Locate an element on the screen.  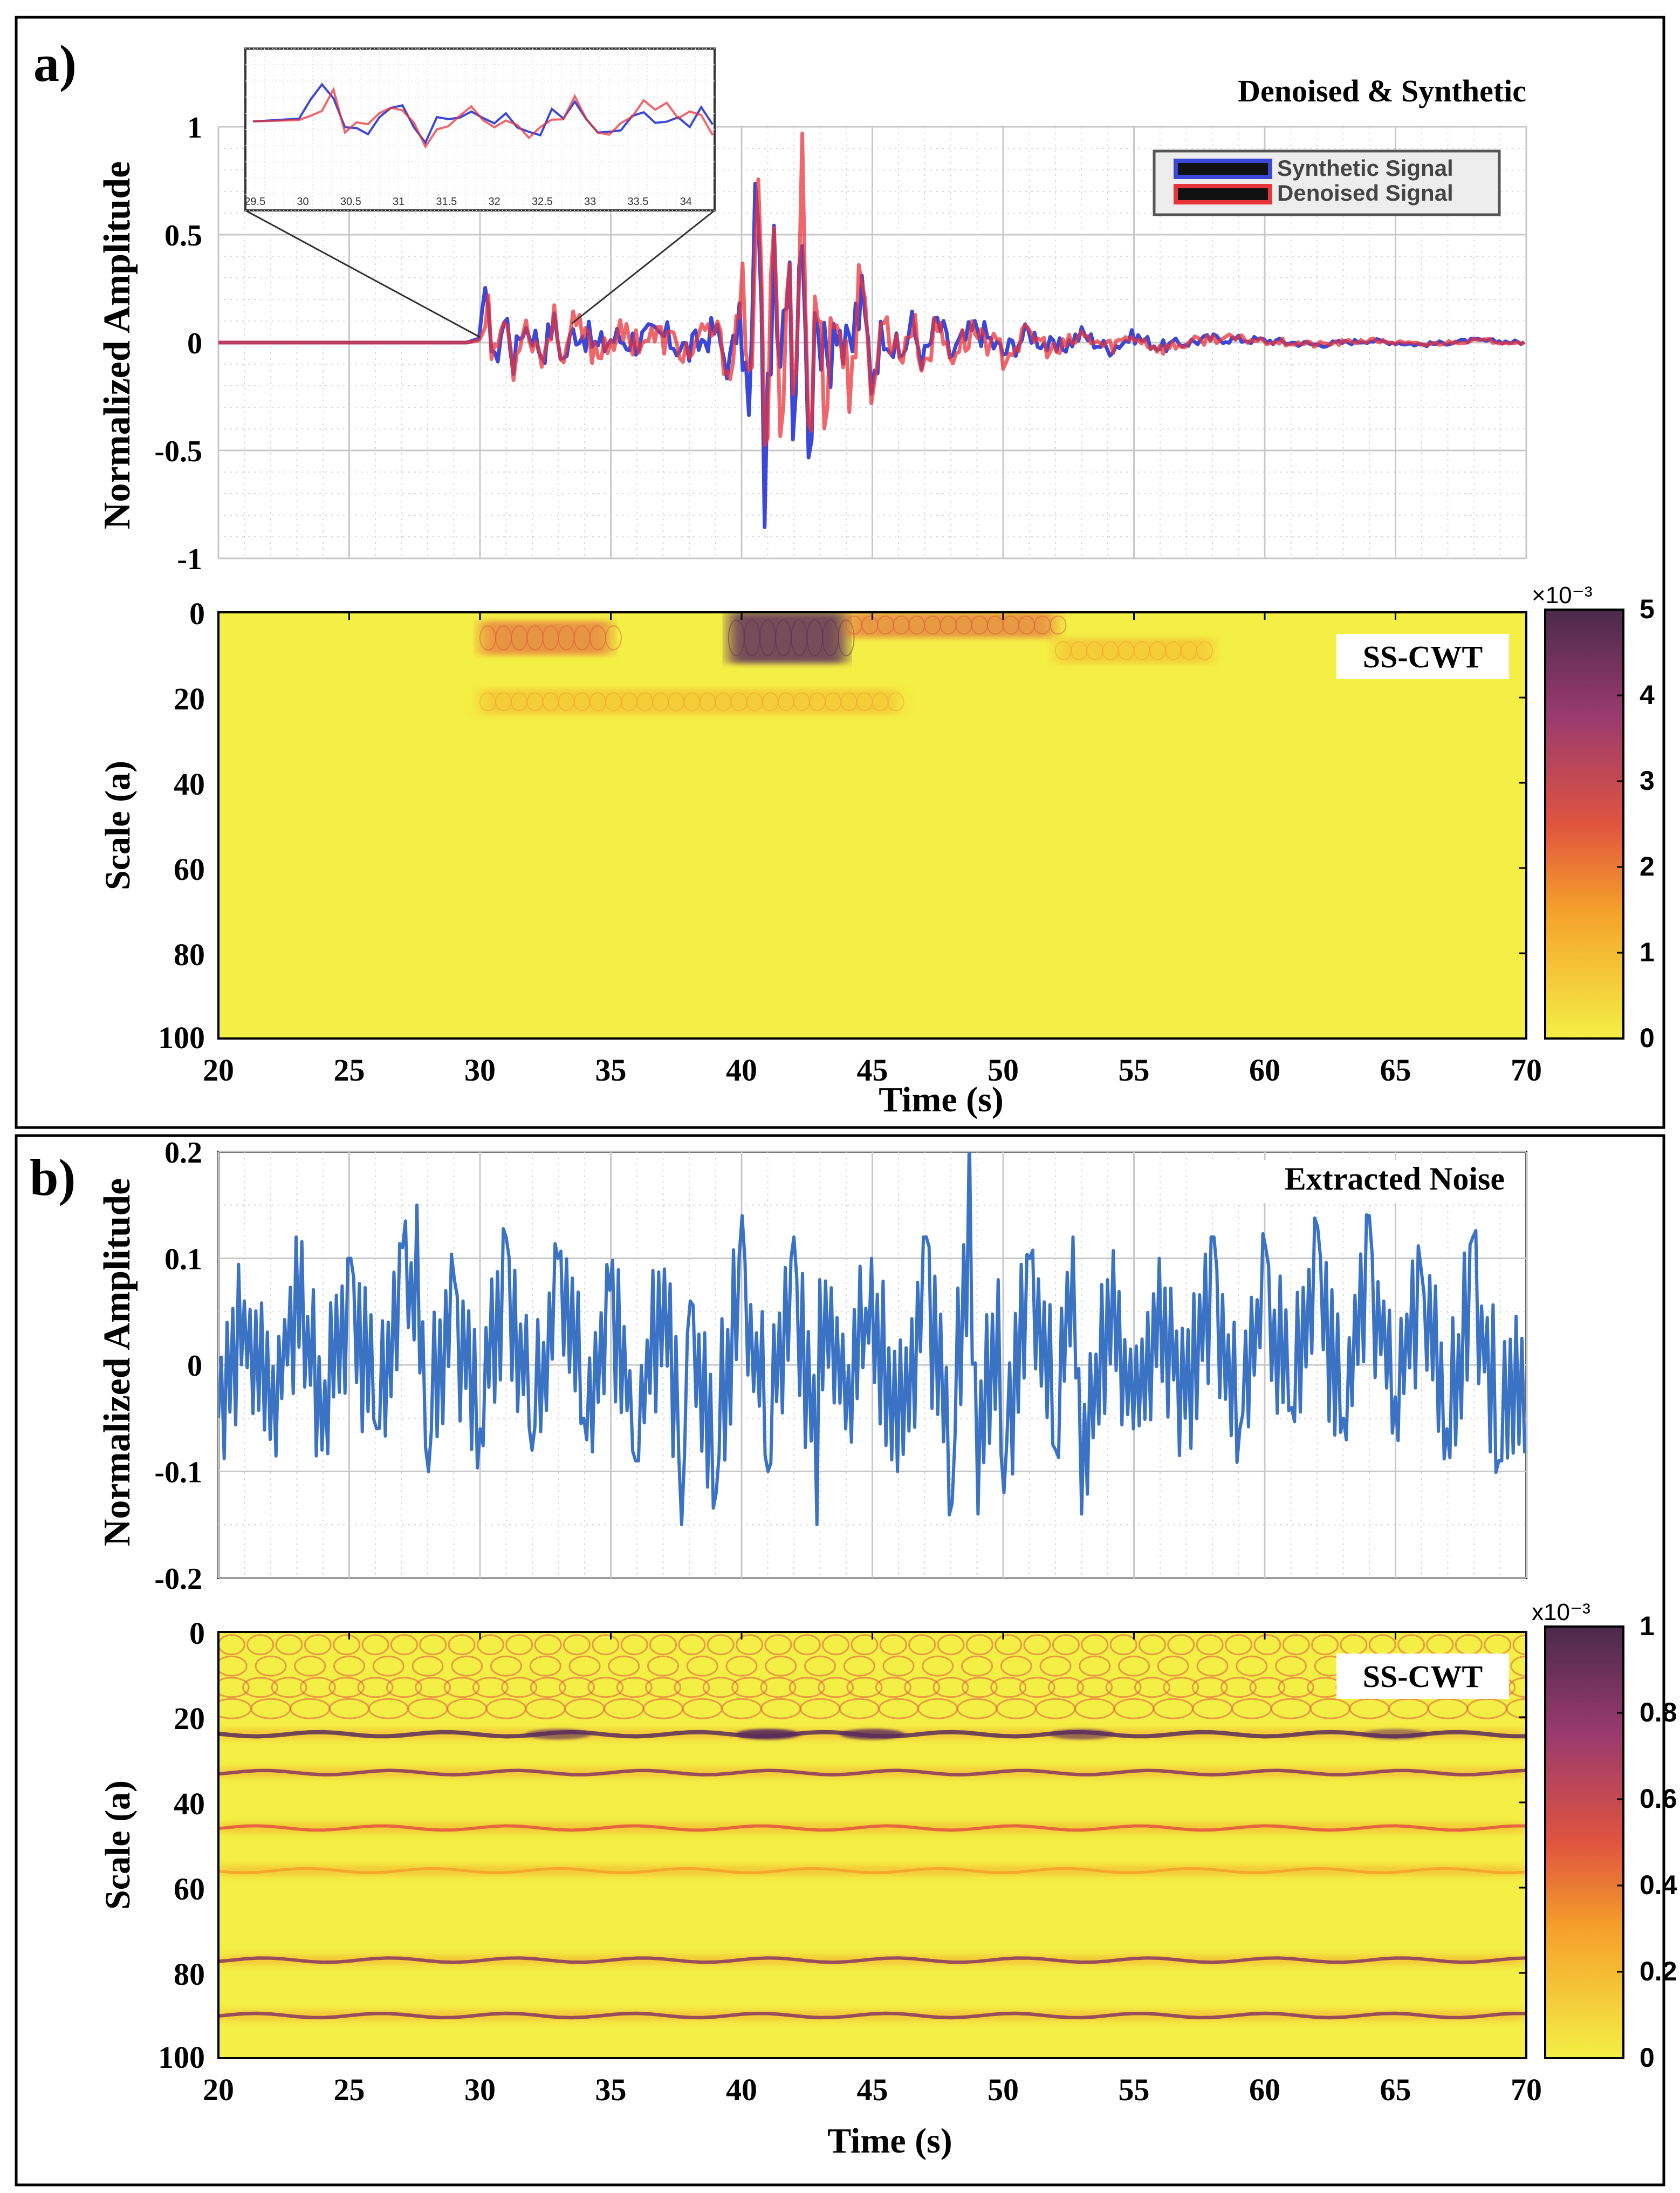
heatmap-b-colorbar-tick-label: 0.4 is located at coordinates (1659, 1885).